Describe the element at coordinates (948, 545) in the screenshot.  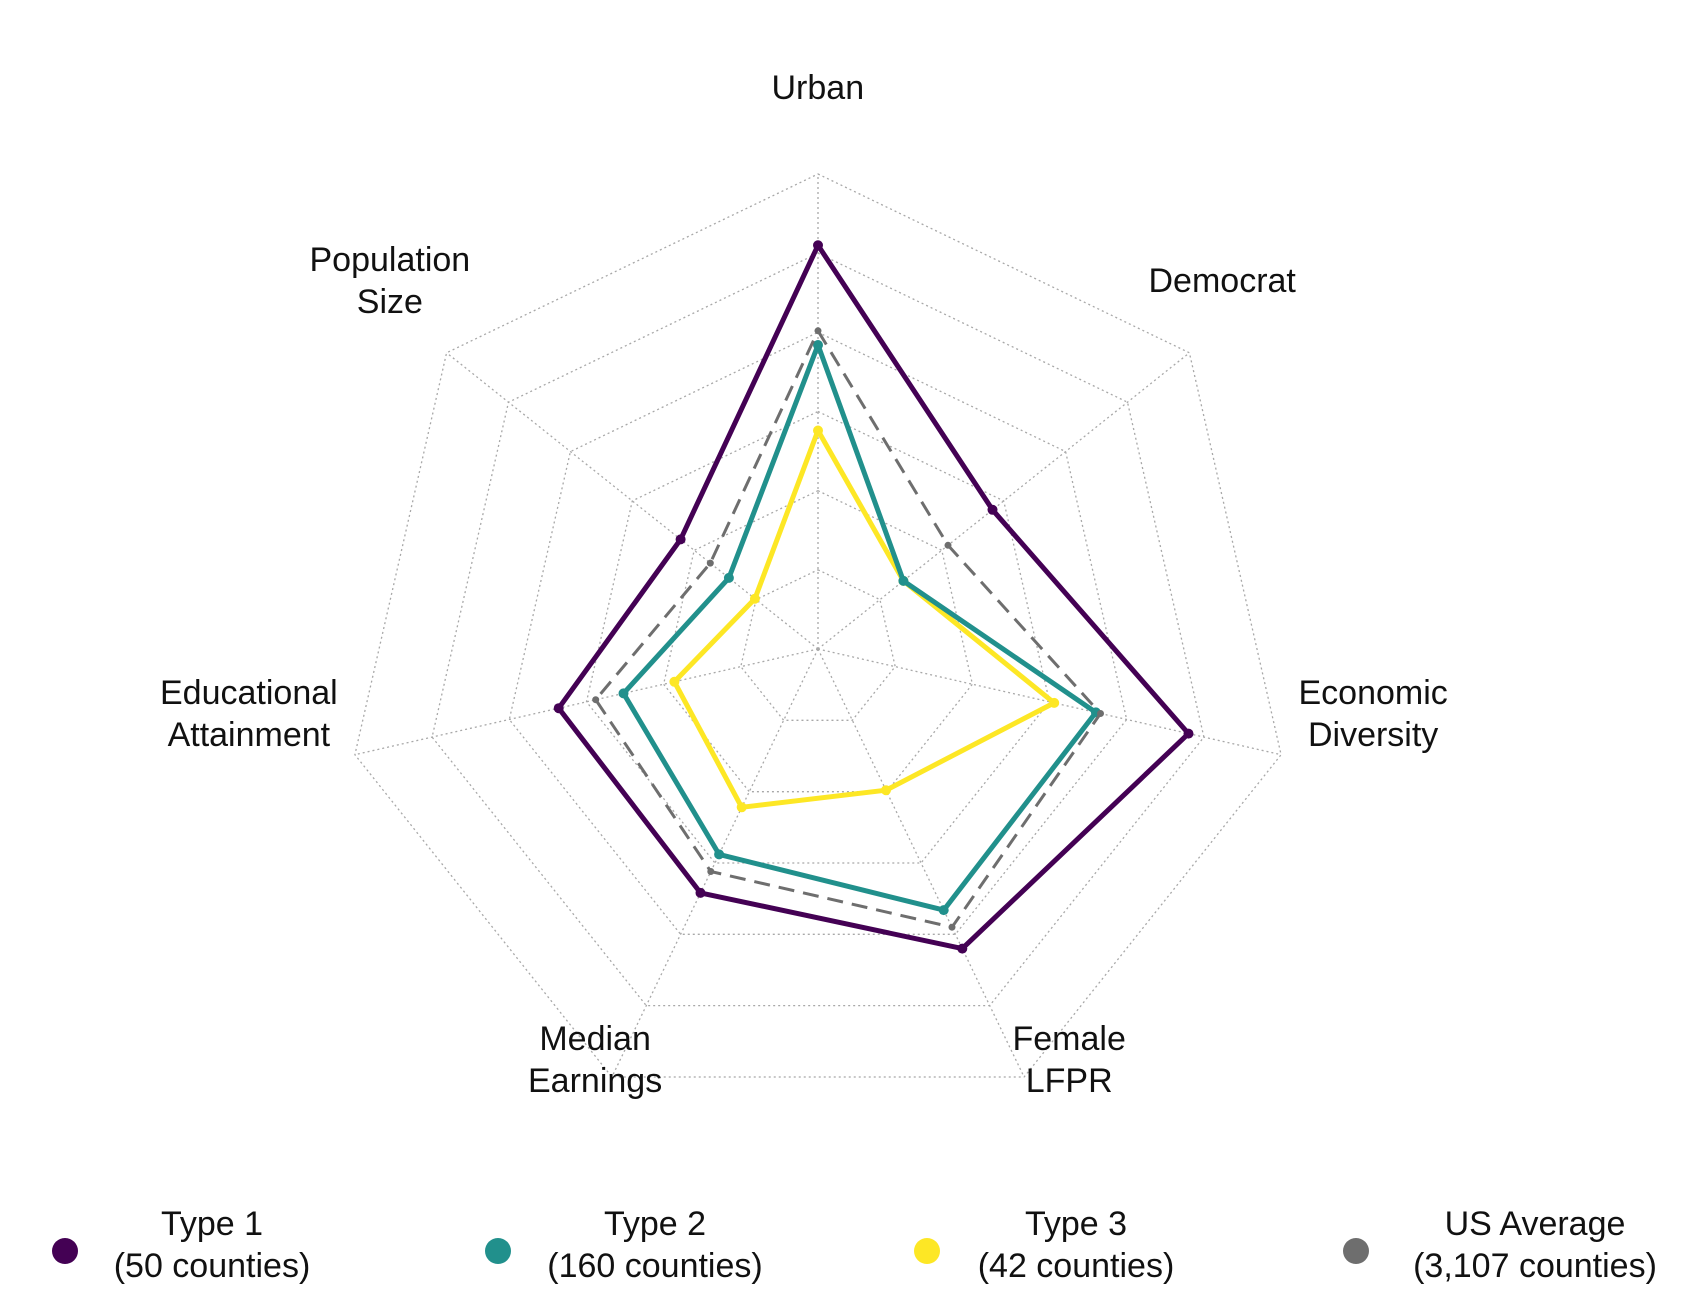
I see `data-point-us-average-democrat` at that location.